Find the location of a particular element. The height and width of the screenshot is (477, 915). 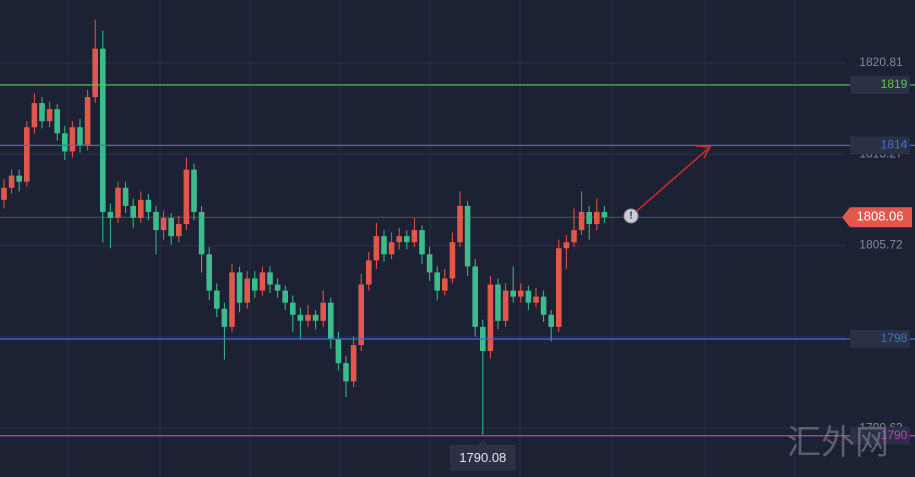

level-label: 1814 is located at coordinates (894, 145).